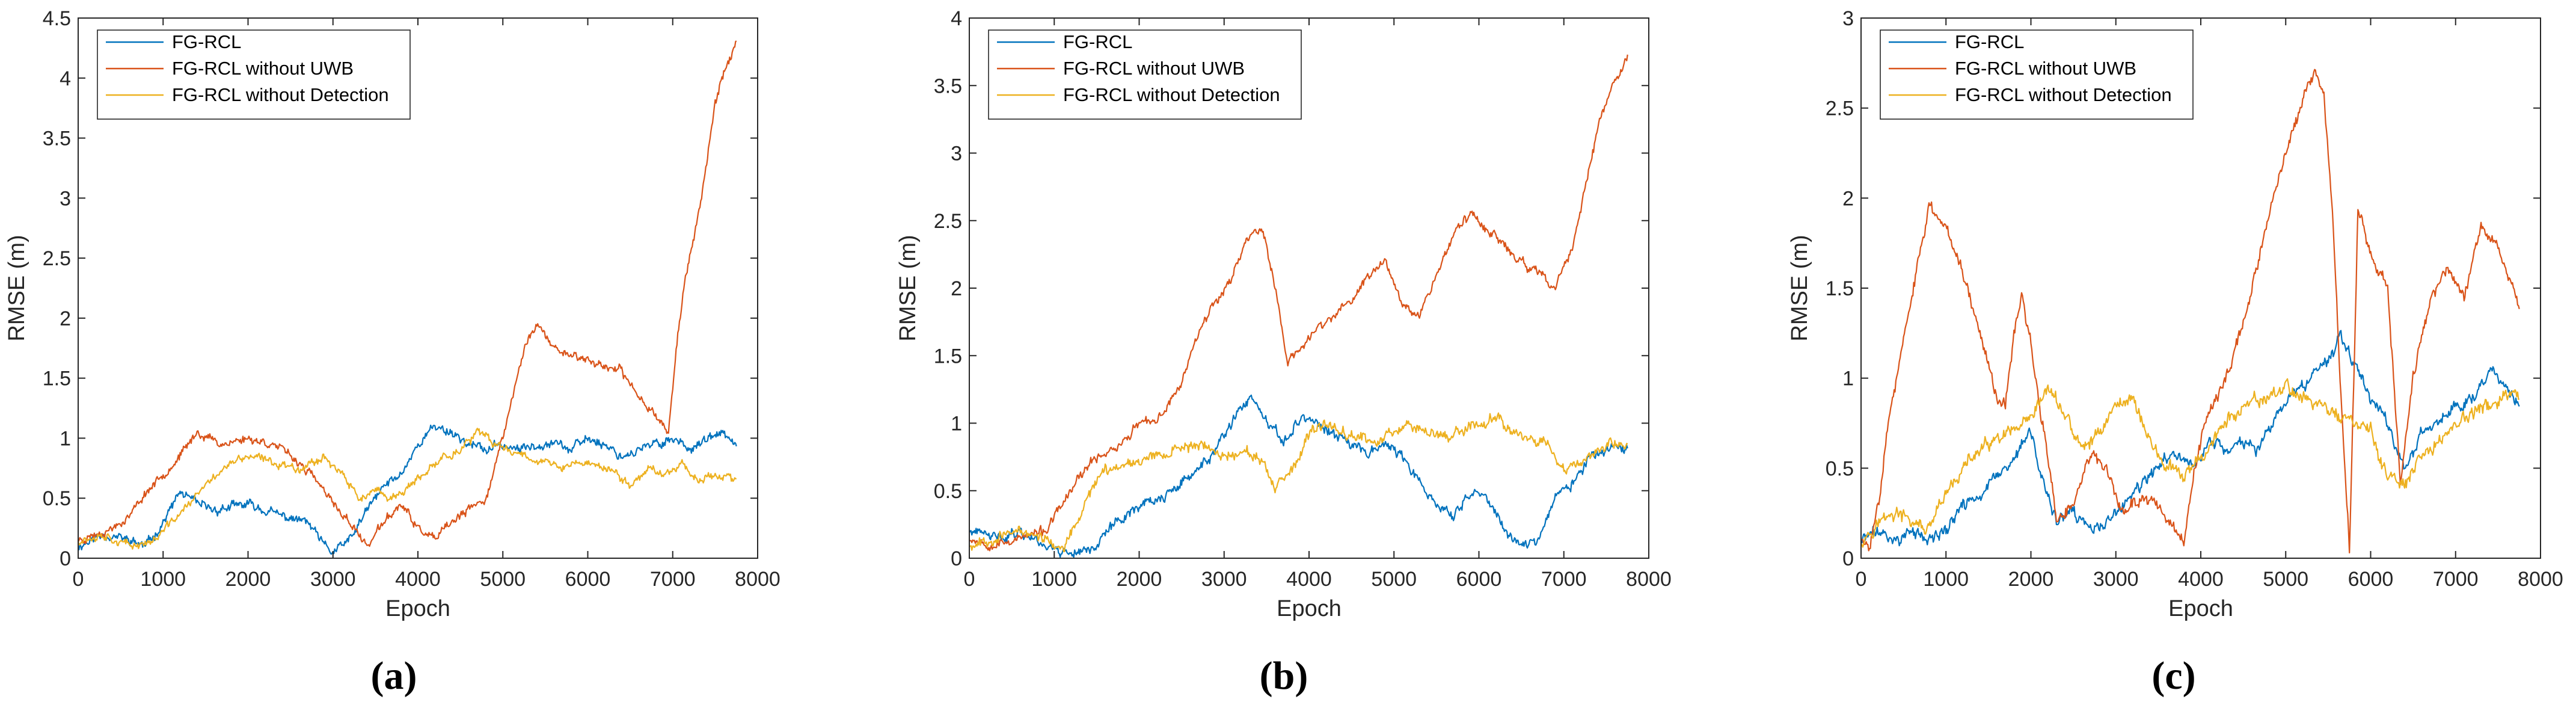  I want to click on y-tick-label: 4.5, so click(57, 18).